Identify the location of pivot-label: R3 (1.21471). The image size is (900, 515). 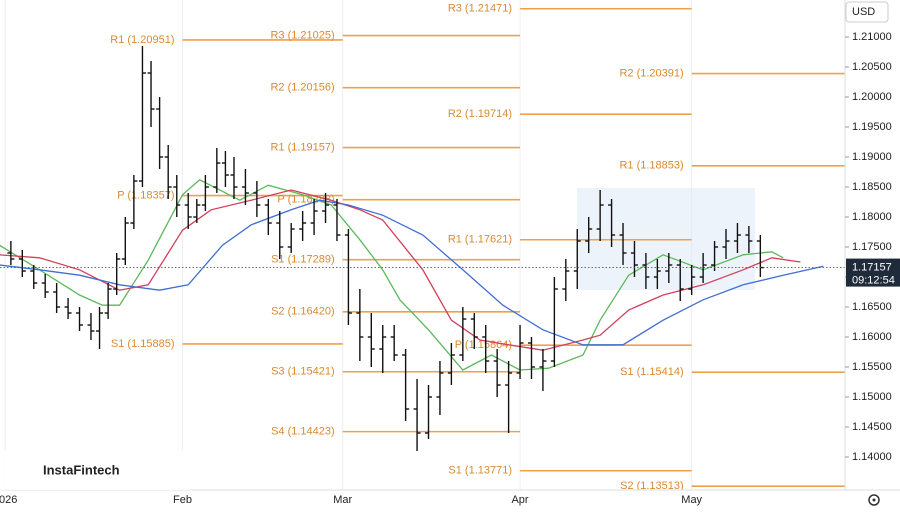
(480, 9).